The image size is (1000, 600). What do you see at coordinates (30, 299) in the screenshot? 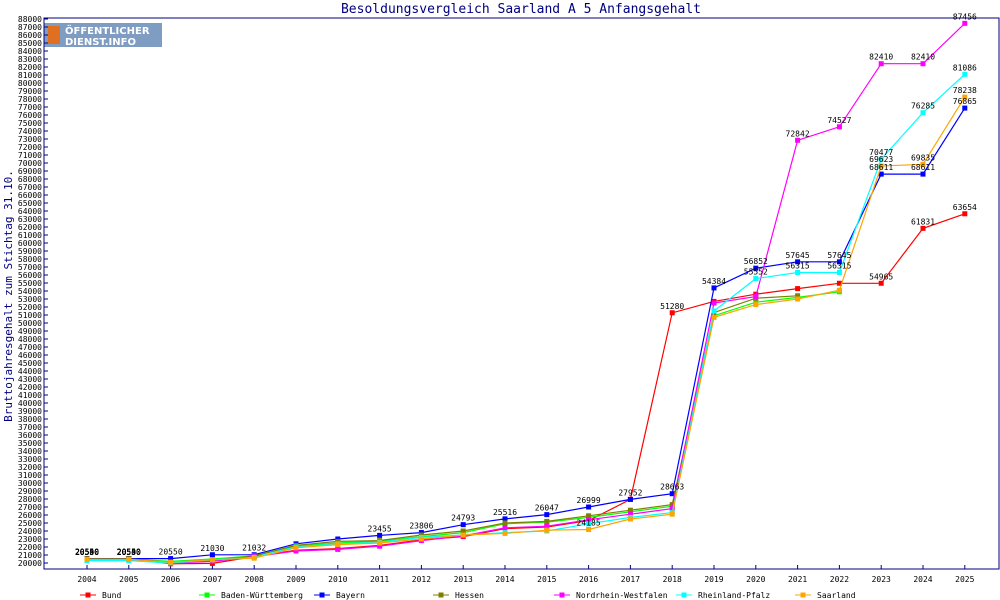
I see `y-tick-label: 53000` at bounding box center [30, 299].